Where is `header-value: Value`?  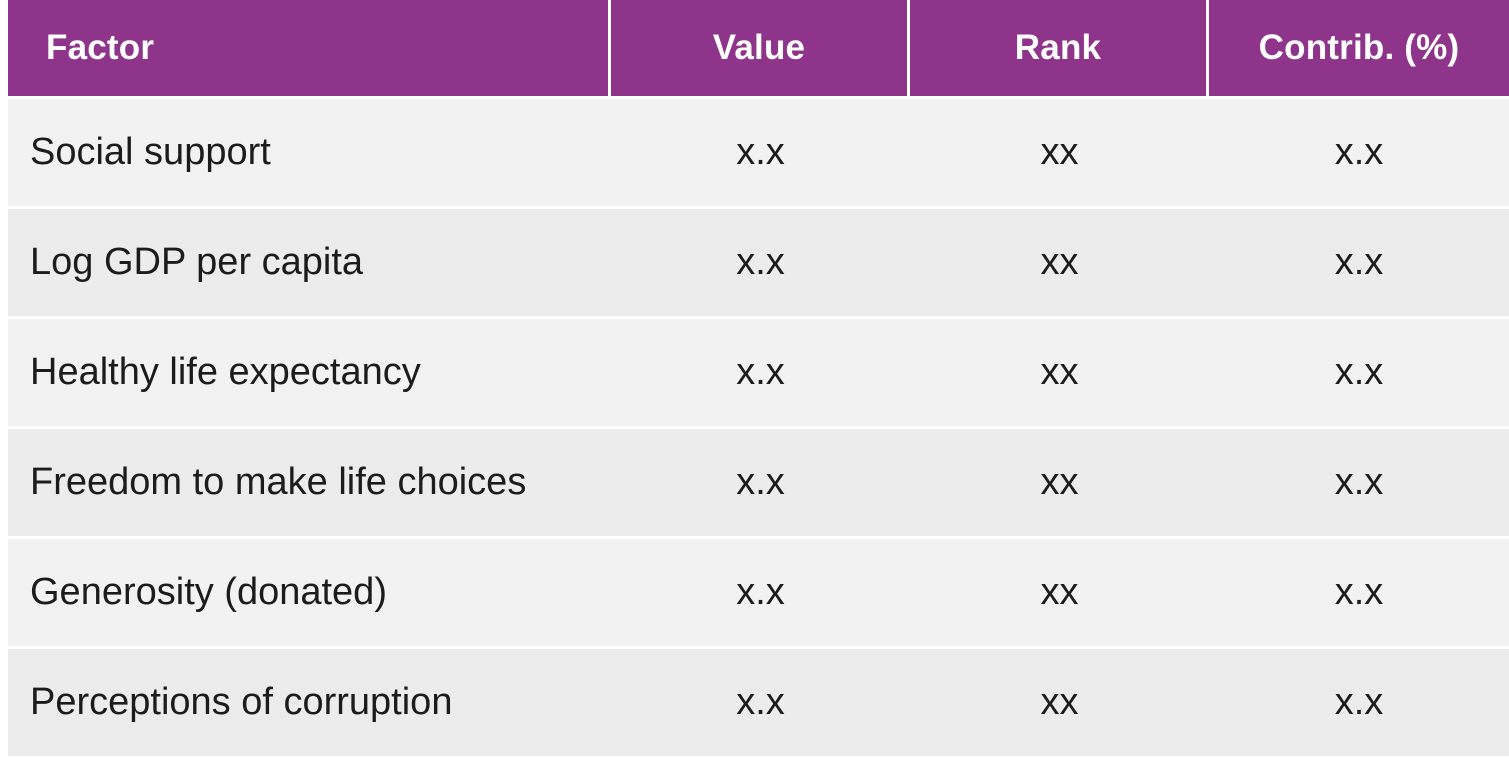
header-value: Value is located at coordinates (760, 48).